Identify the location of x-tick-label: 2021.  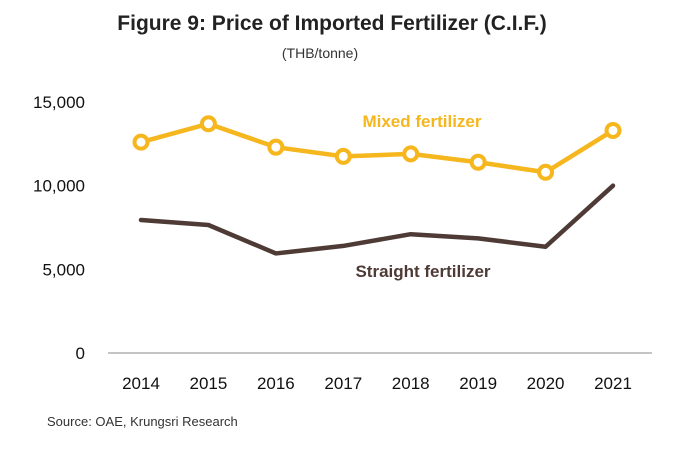
(613, 383).